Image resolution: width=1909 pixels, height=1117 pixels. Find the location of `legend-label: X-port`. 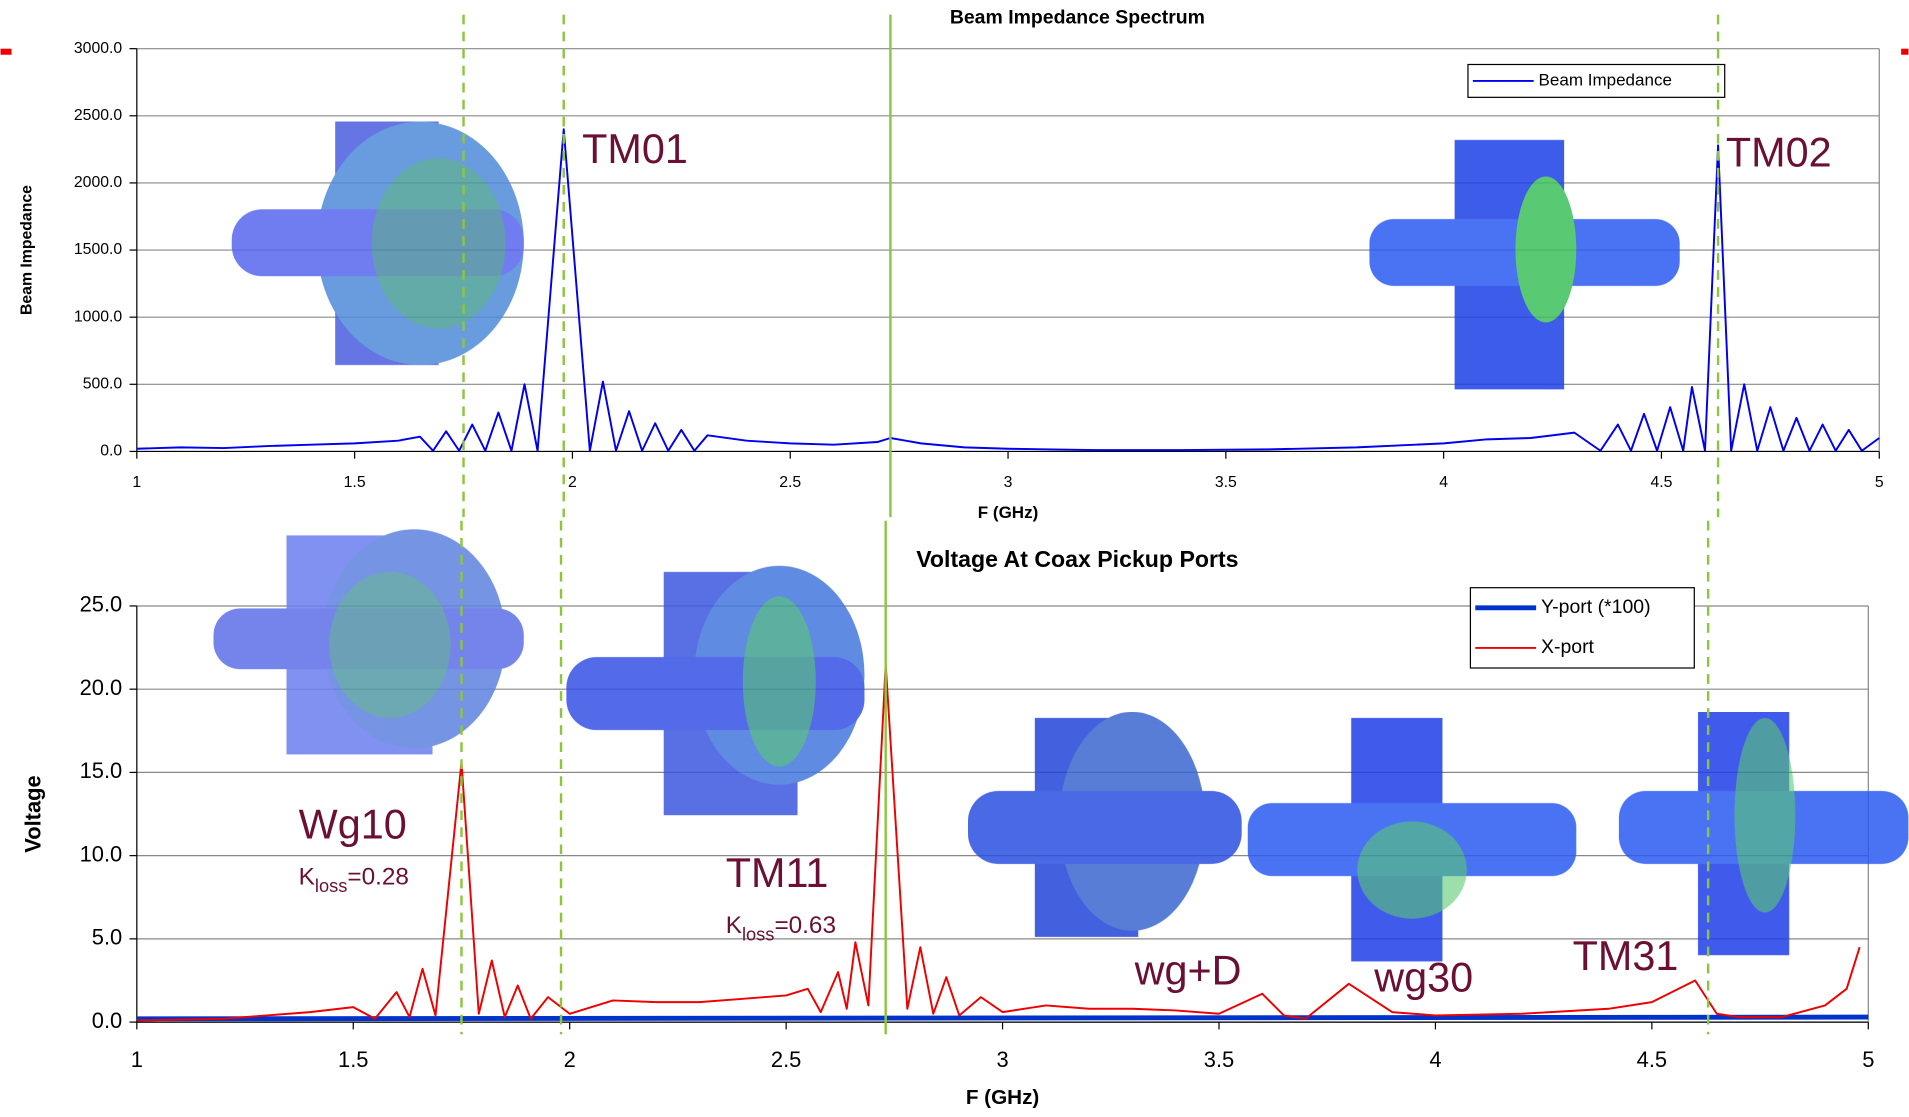

legend-label: X-port is located at coordinates (1568, 647).